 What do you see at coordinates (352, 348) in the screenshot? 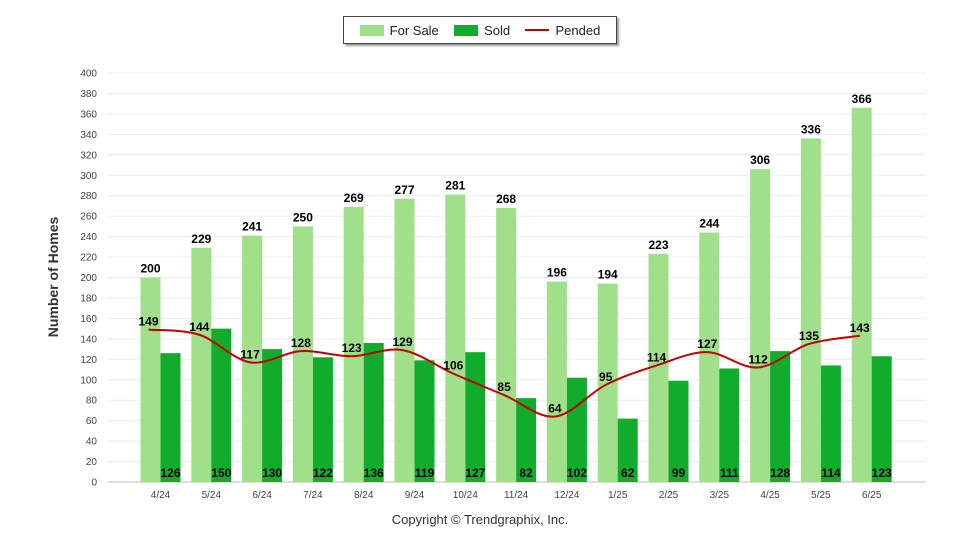
I see `data-label-pended: 123` at bounding box center [352, 348].